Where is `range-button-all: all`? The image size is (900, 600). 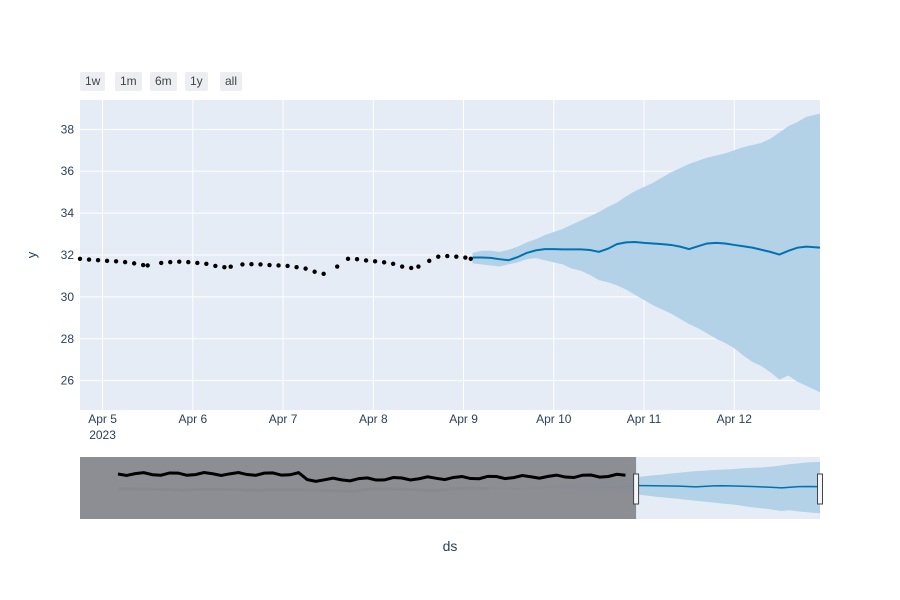 range-button-all: all is located at coordinates (231, 81).